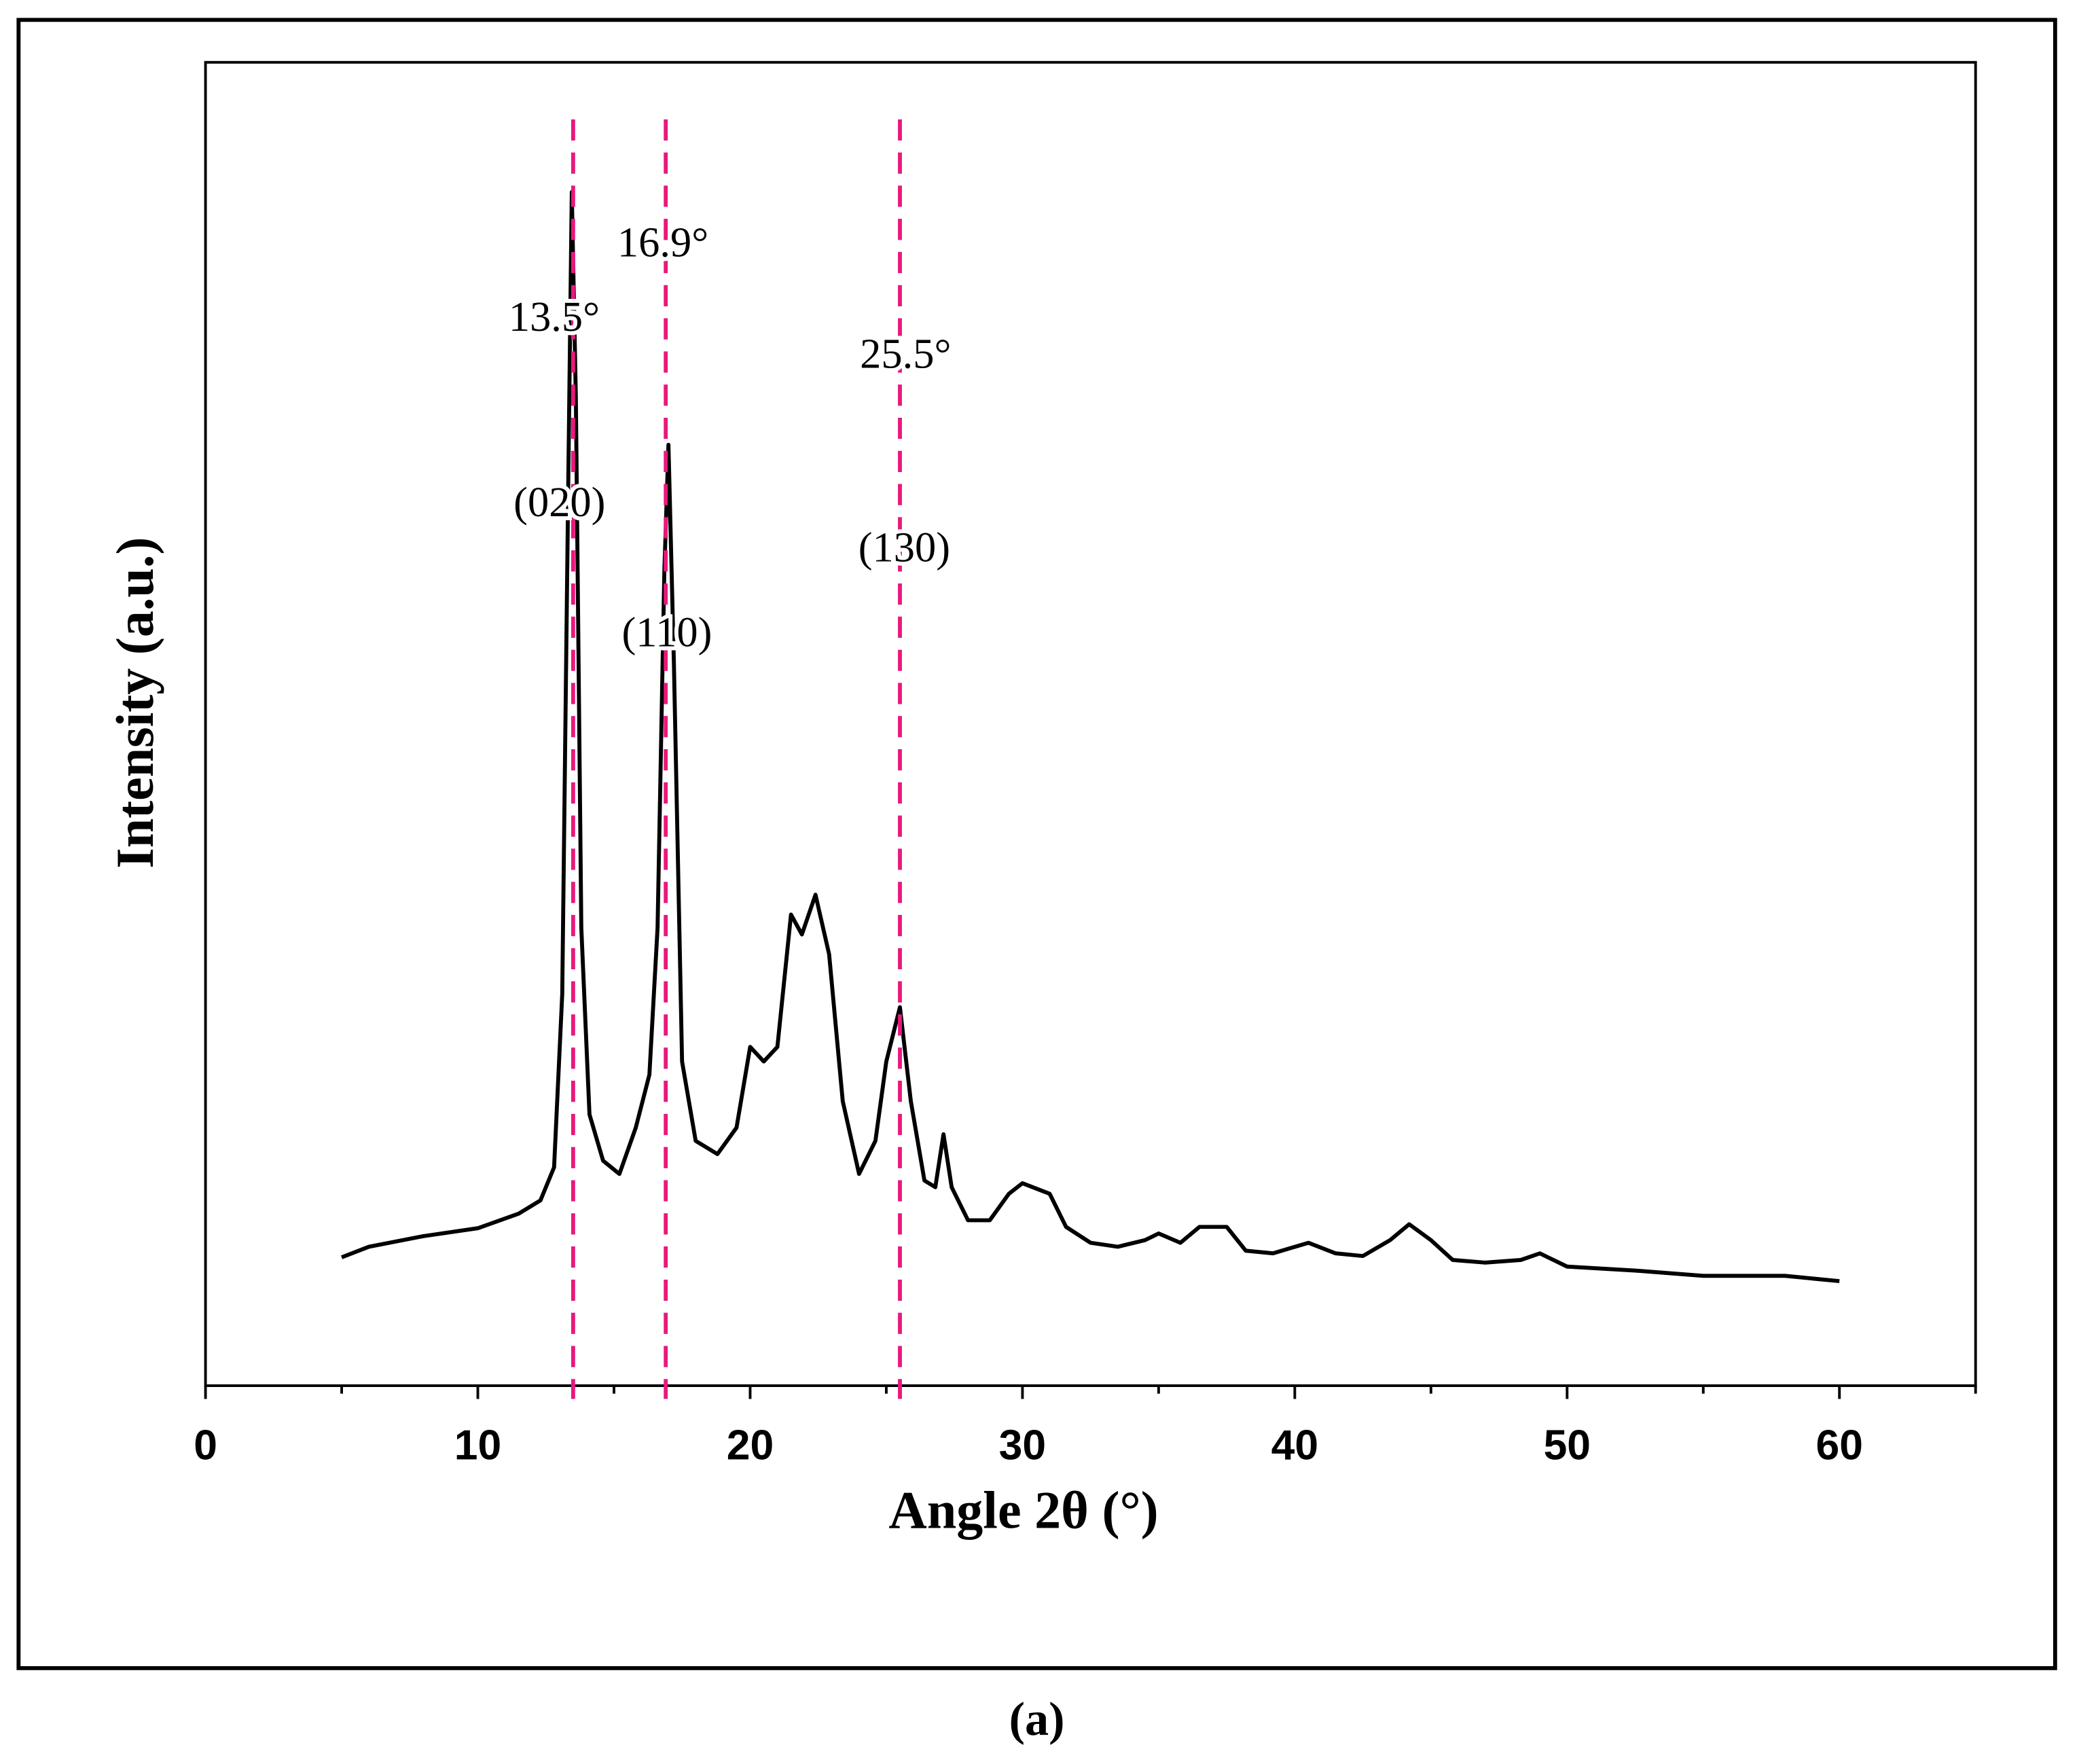 The image size is (2079, 1764). Describe the element at coordinates (1023, 1510) in the screenshot. I see `x-axis-label: Angle 2θ (°)` at that location.